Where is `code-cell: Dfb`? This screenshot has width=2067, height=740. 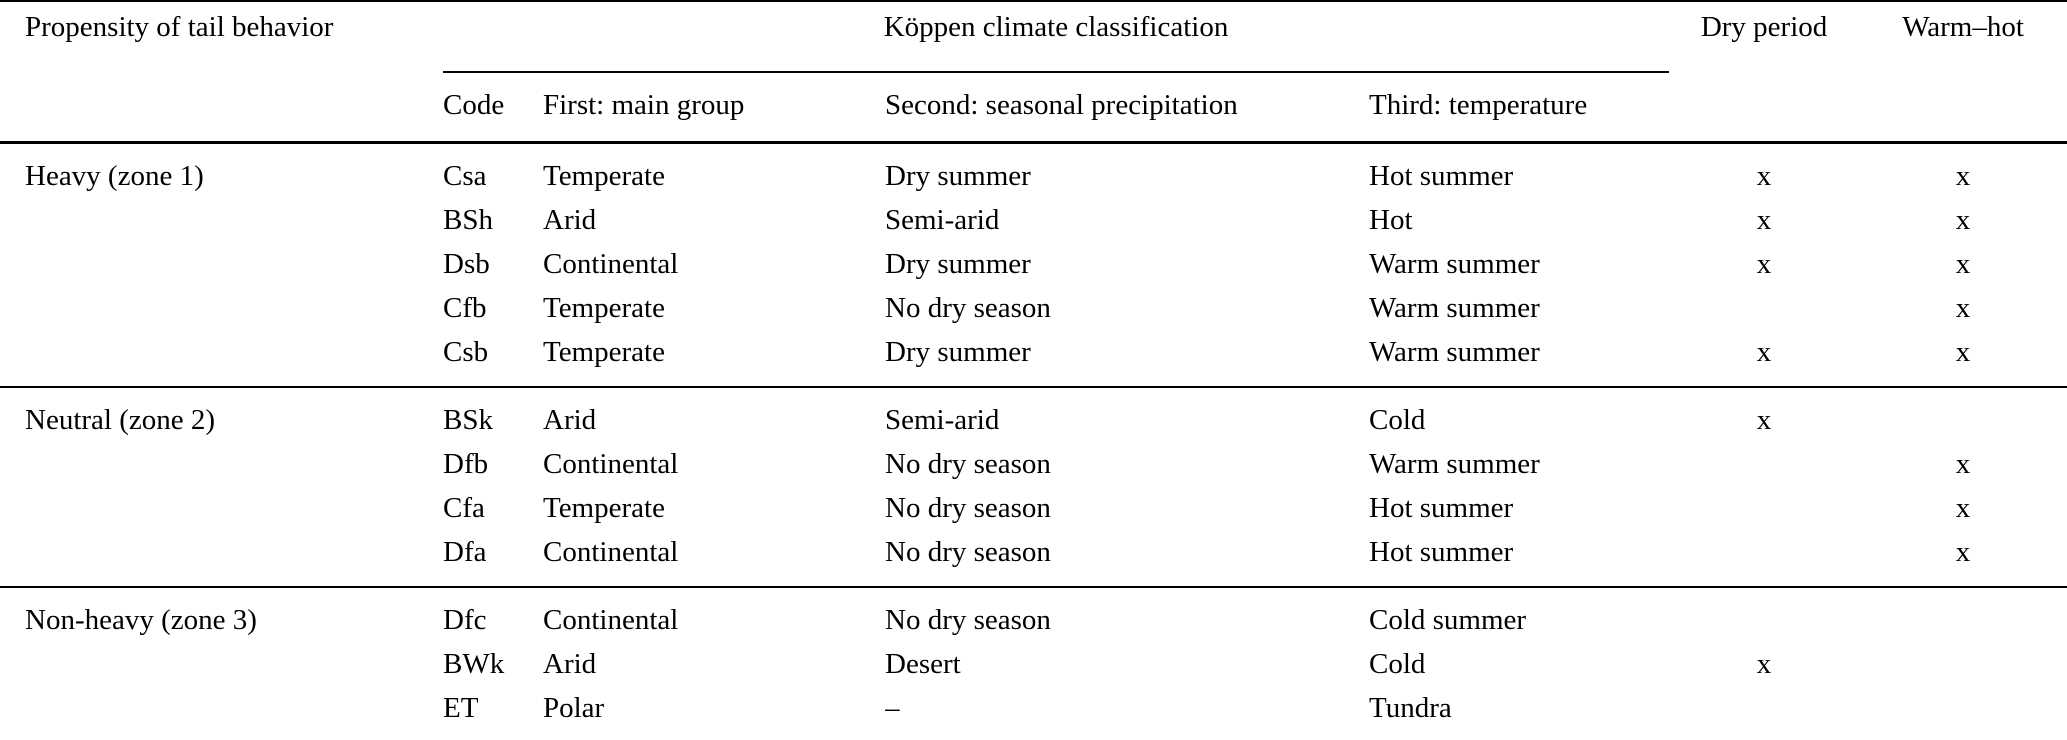 code-cell: Dfb is located at coordinates (466, 463).